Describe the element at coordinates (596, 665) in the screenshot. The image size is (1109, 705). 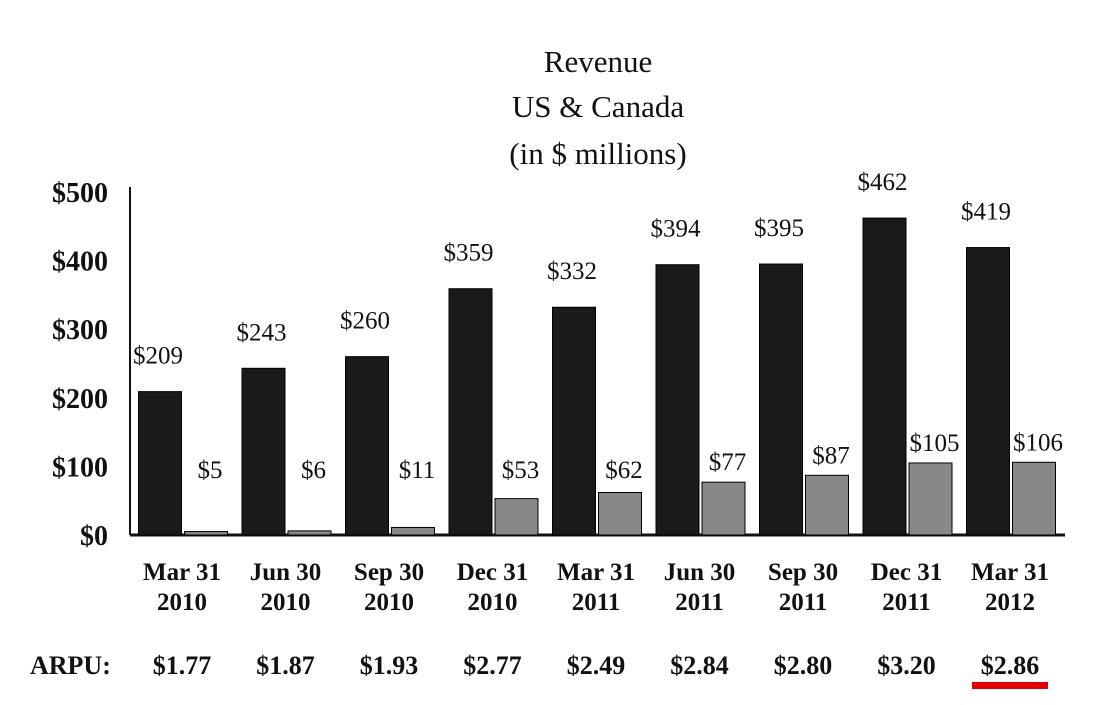
I see `arpu-value: $2.49` at that location.